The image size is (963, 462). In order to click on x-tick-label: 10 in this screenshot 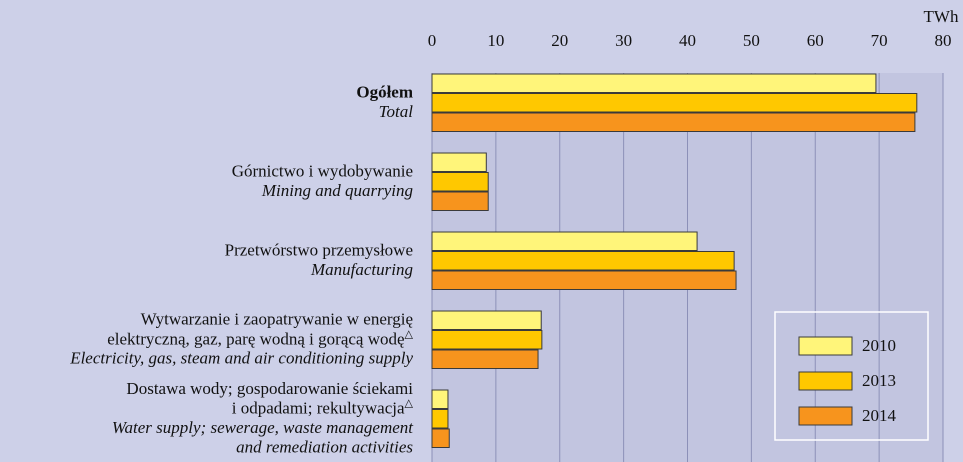, I will do `click(495, 40)`.